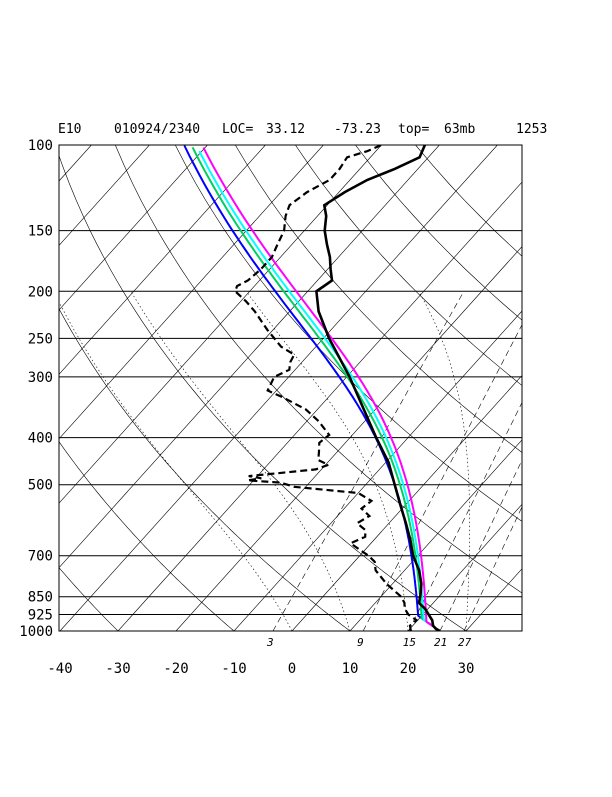 This screenshot has width=612, height=797. I want to click on lat-value: 33.12, so click(285, 129).